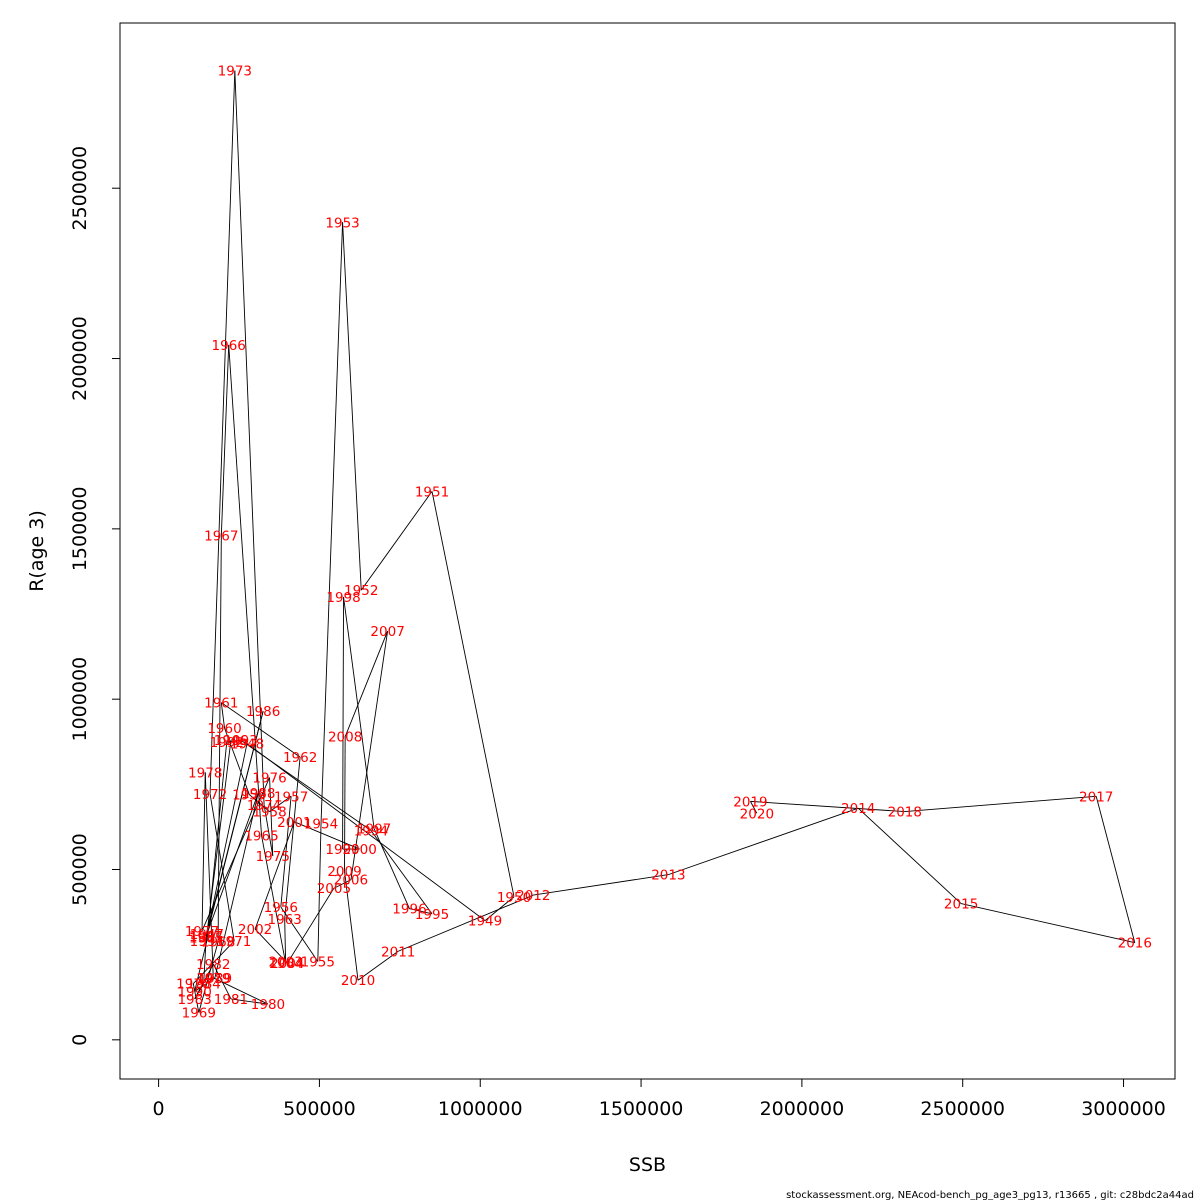 The image size is (1200, 1200). Describe the element at coordinates (95, 596) in the screenshot. I see `y-axis: 0 500000 1000000 1500000 2000000 2500000` at that location.